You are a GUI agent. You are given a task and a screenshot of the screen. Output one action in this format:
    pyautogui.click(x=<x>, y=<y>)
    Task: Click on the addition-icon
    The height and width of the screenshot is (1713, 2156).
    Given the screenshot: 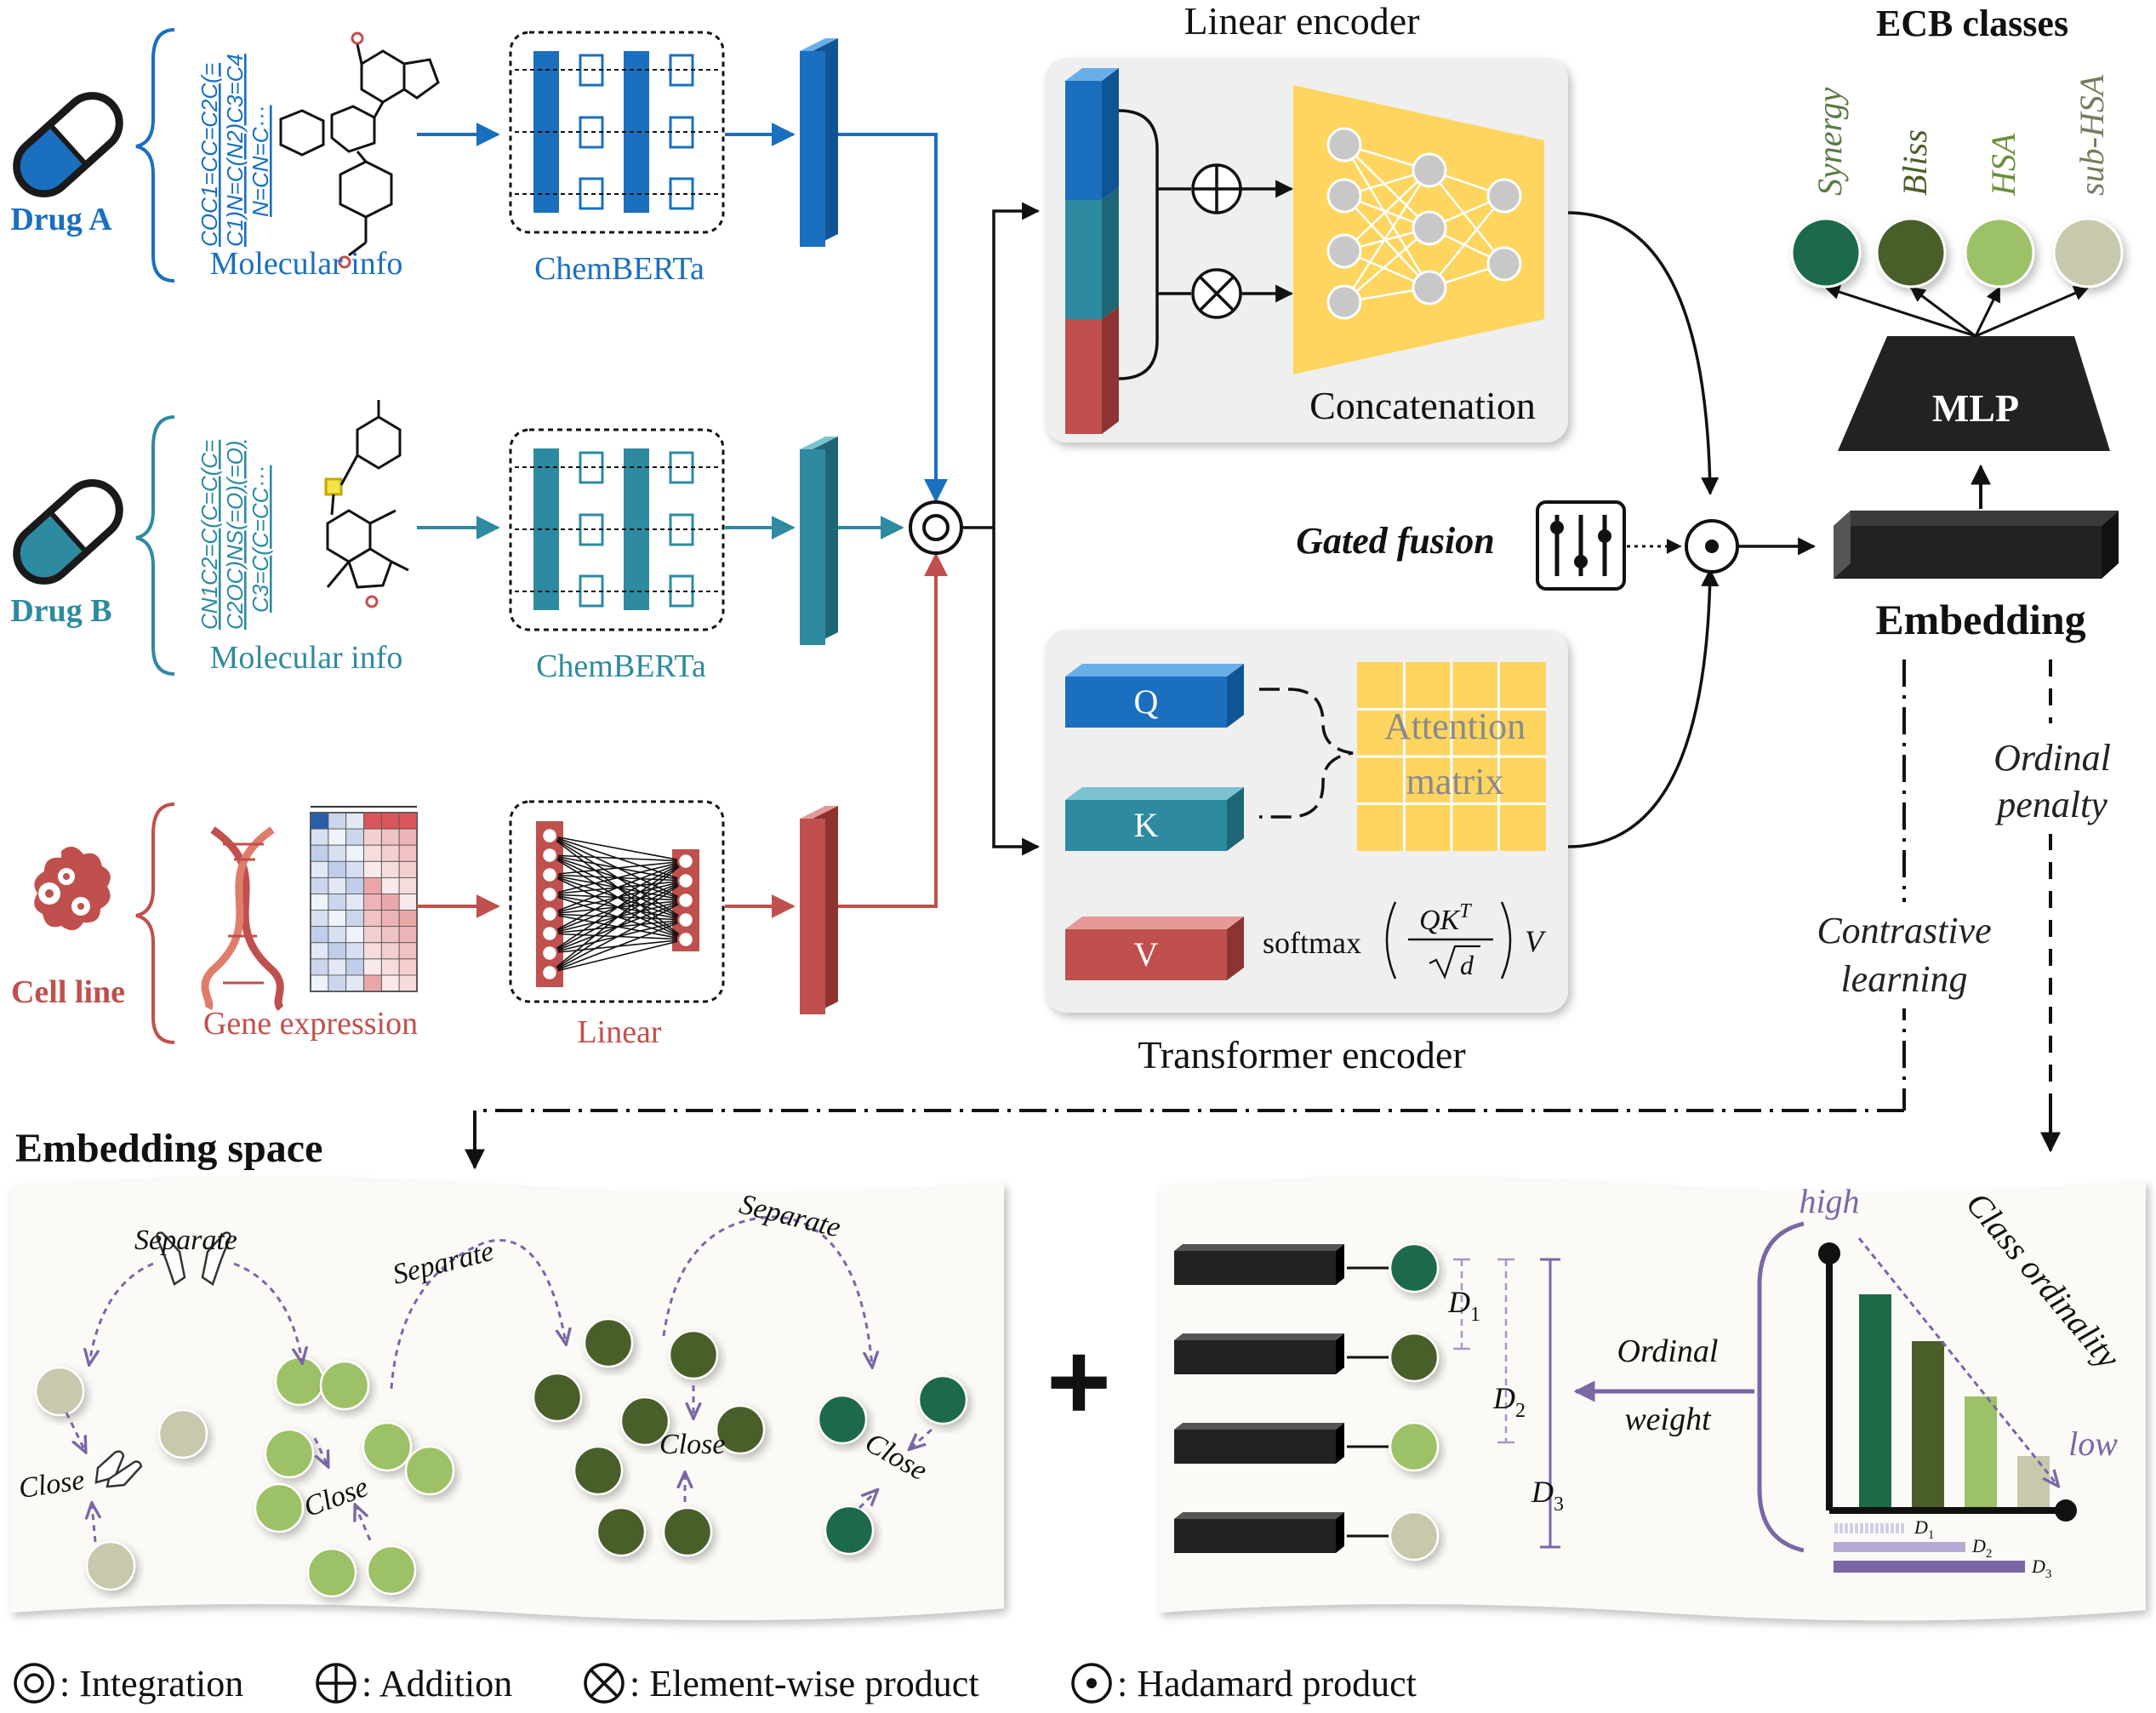 What is the action you would take?
    pyautogui.click(x=1216, y=188)
    